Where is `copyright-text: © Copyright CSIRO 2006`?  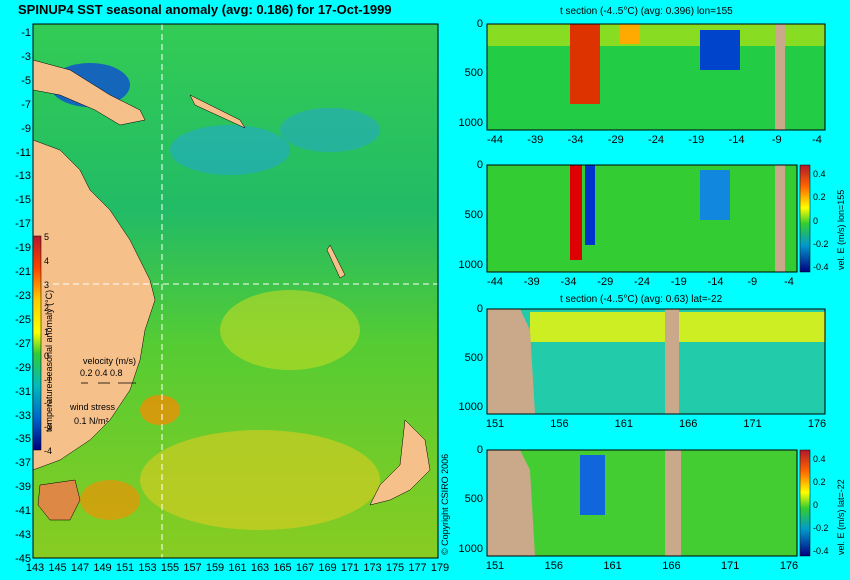
copyright-text: © Copyright CSIRO 2006 is located at coordinates (445, 504).